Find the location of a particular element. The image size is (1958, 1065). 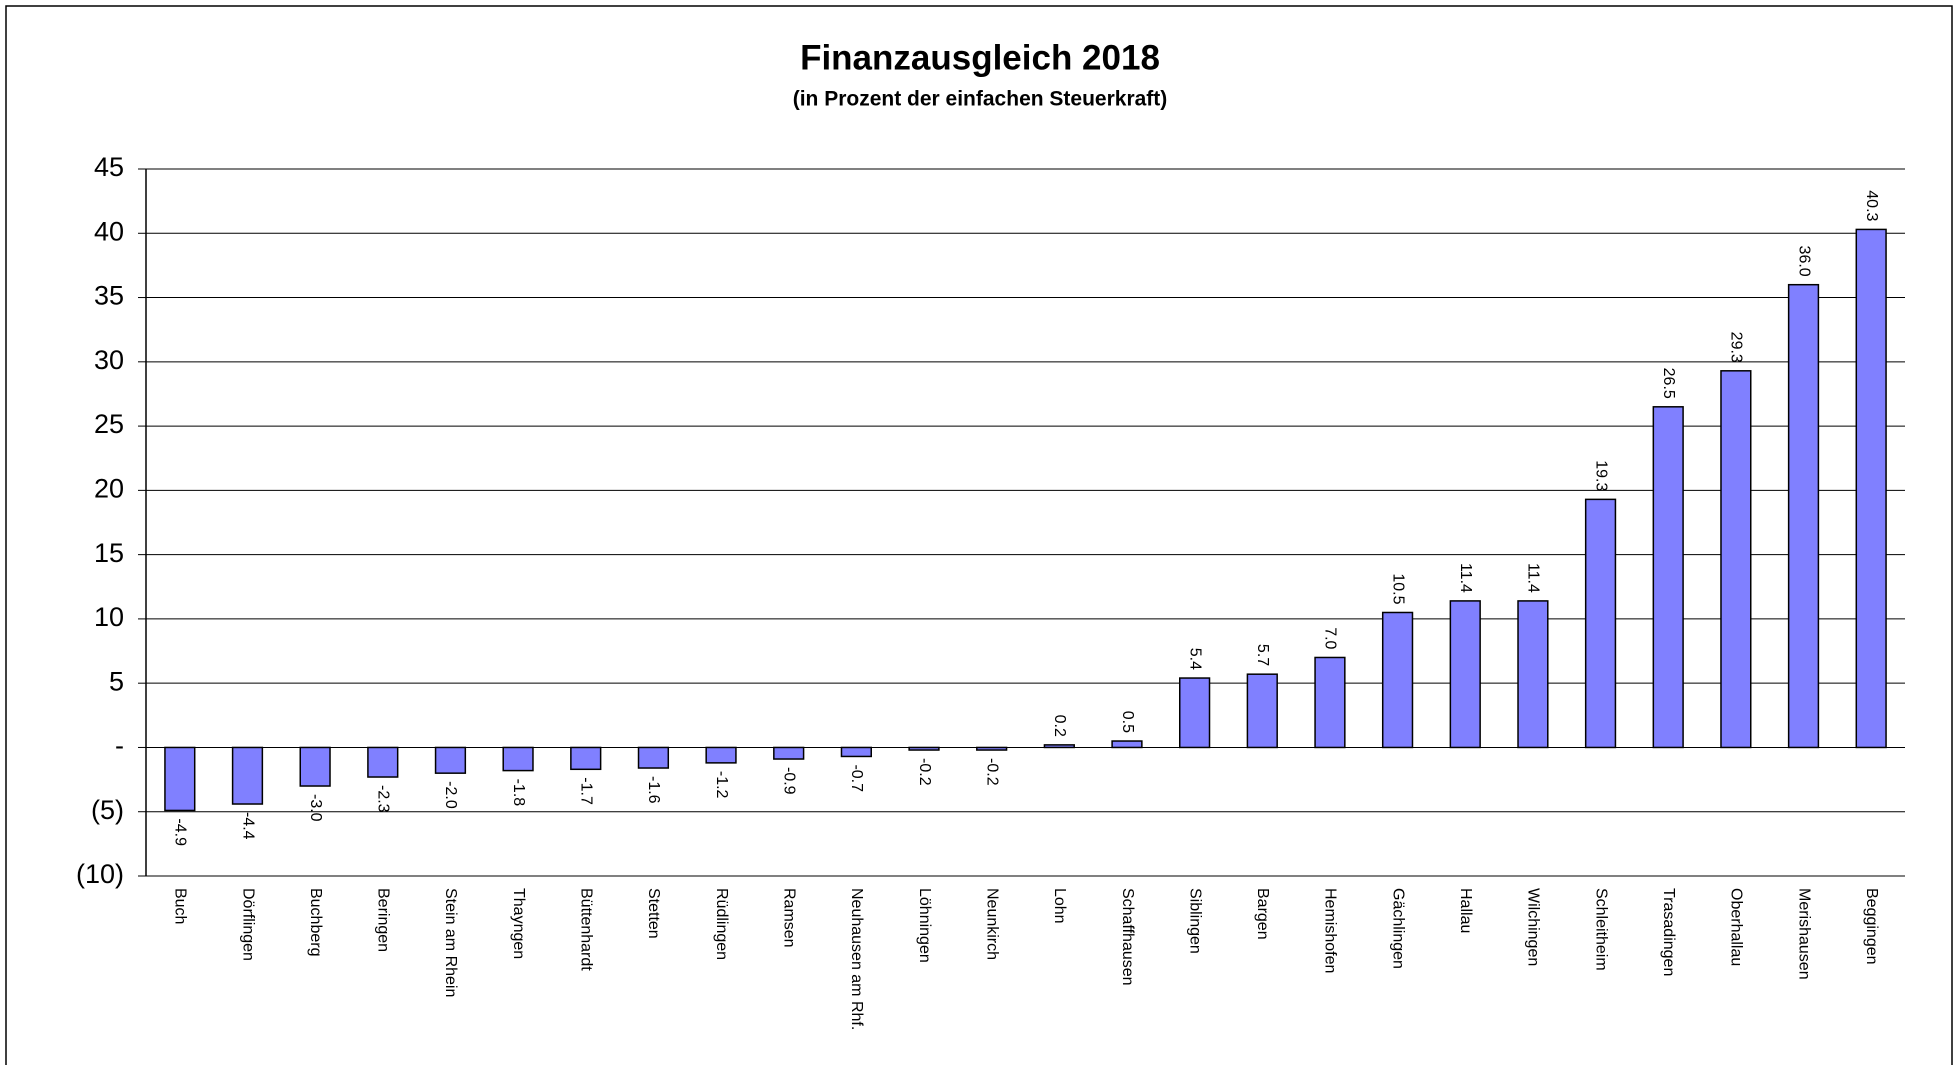

x-tick-label: Bargen is located at coordinates (1262, 914).